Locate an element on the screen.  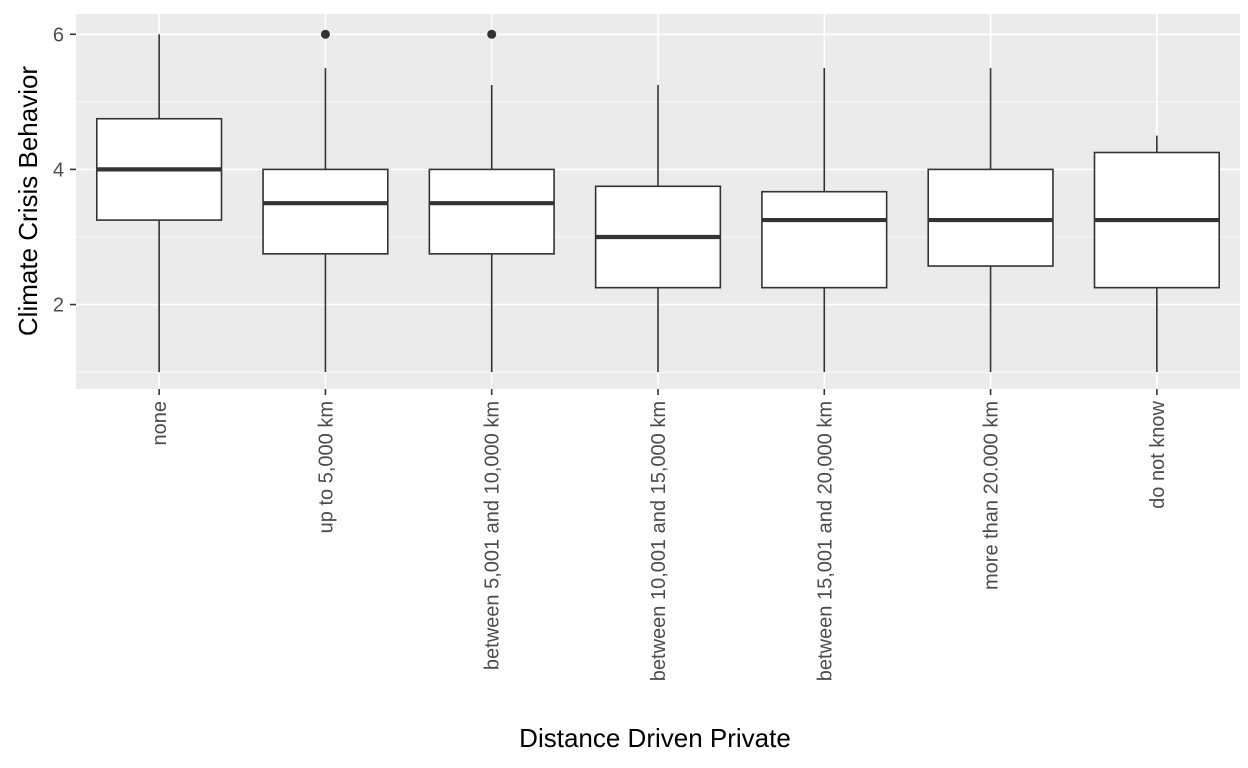
y-axis-title: Climate Crisis Behavior is located at coordinates (28, 201).